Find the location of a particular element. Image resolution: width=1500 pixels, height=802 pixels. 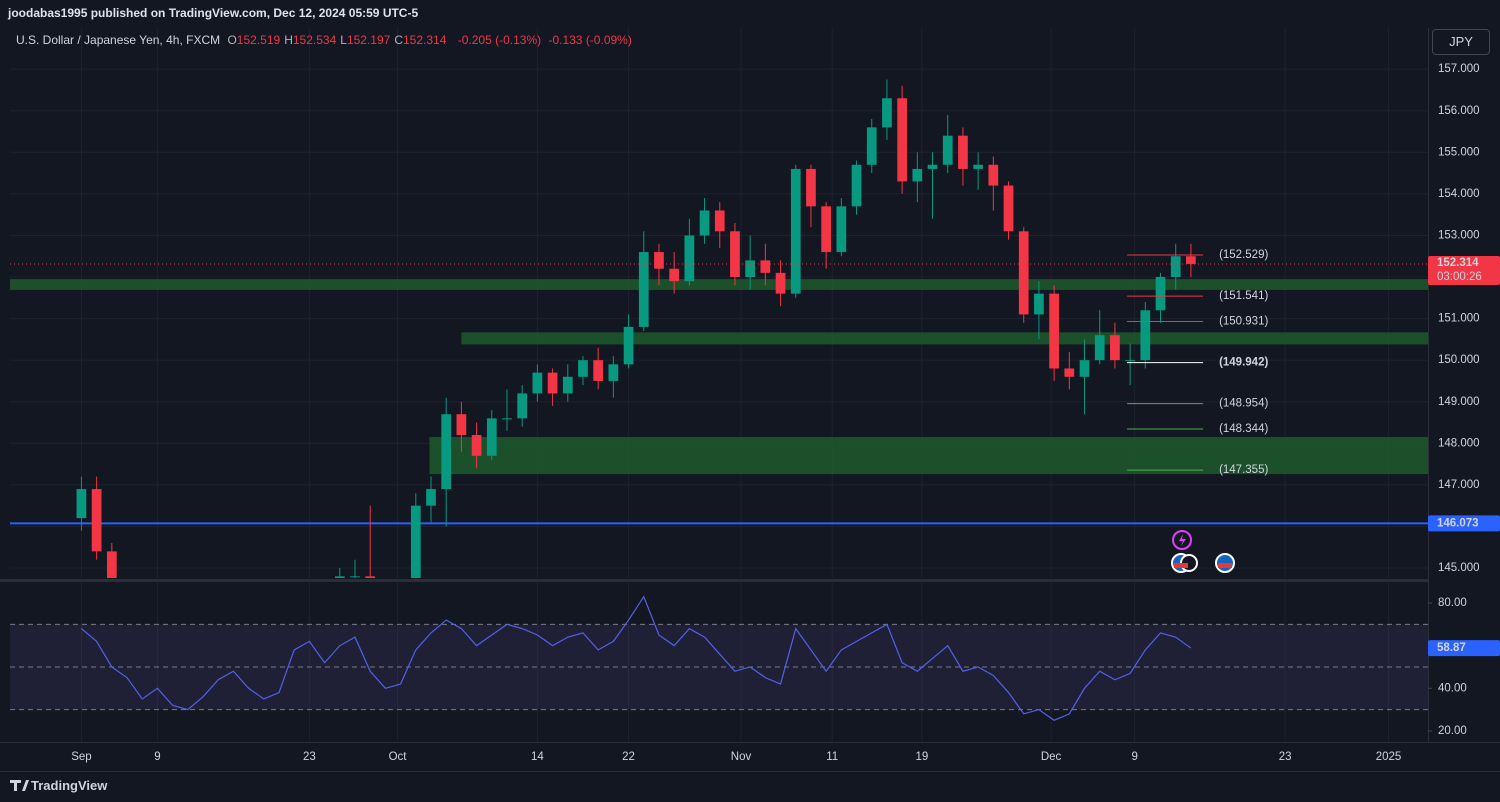

event-glyph is located at coordinates (1182, 540).